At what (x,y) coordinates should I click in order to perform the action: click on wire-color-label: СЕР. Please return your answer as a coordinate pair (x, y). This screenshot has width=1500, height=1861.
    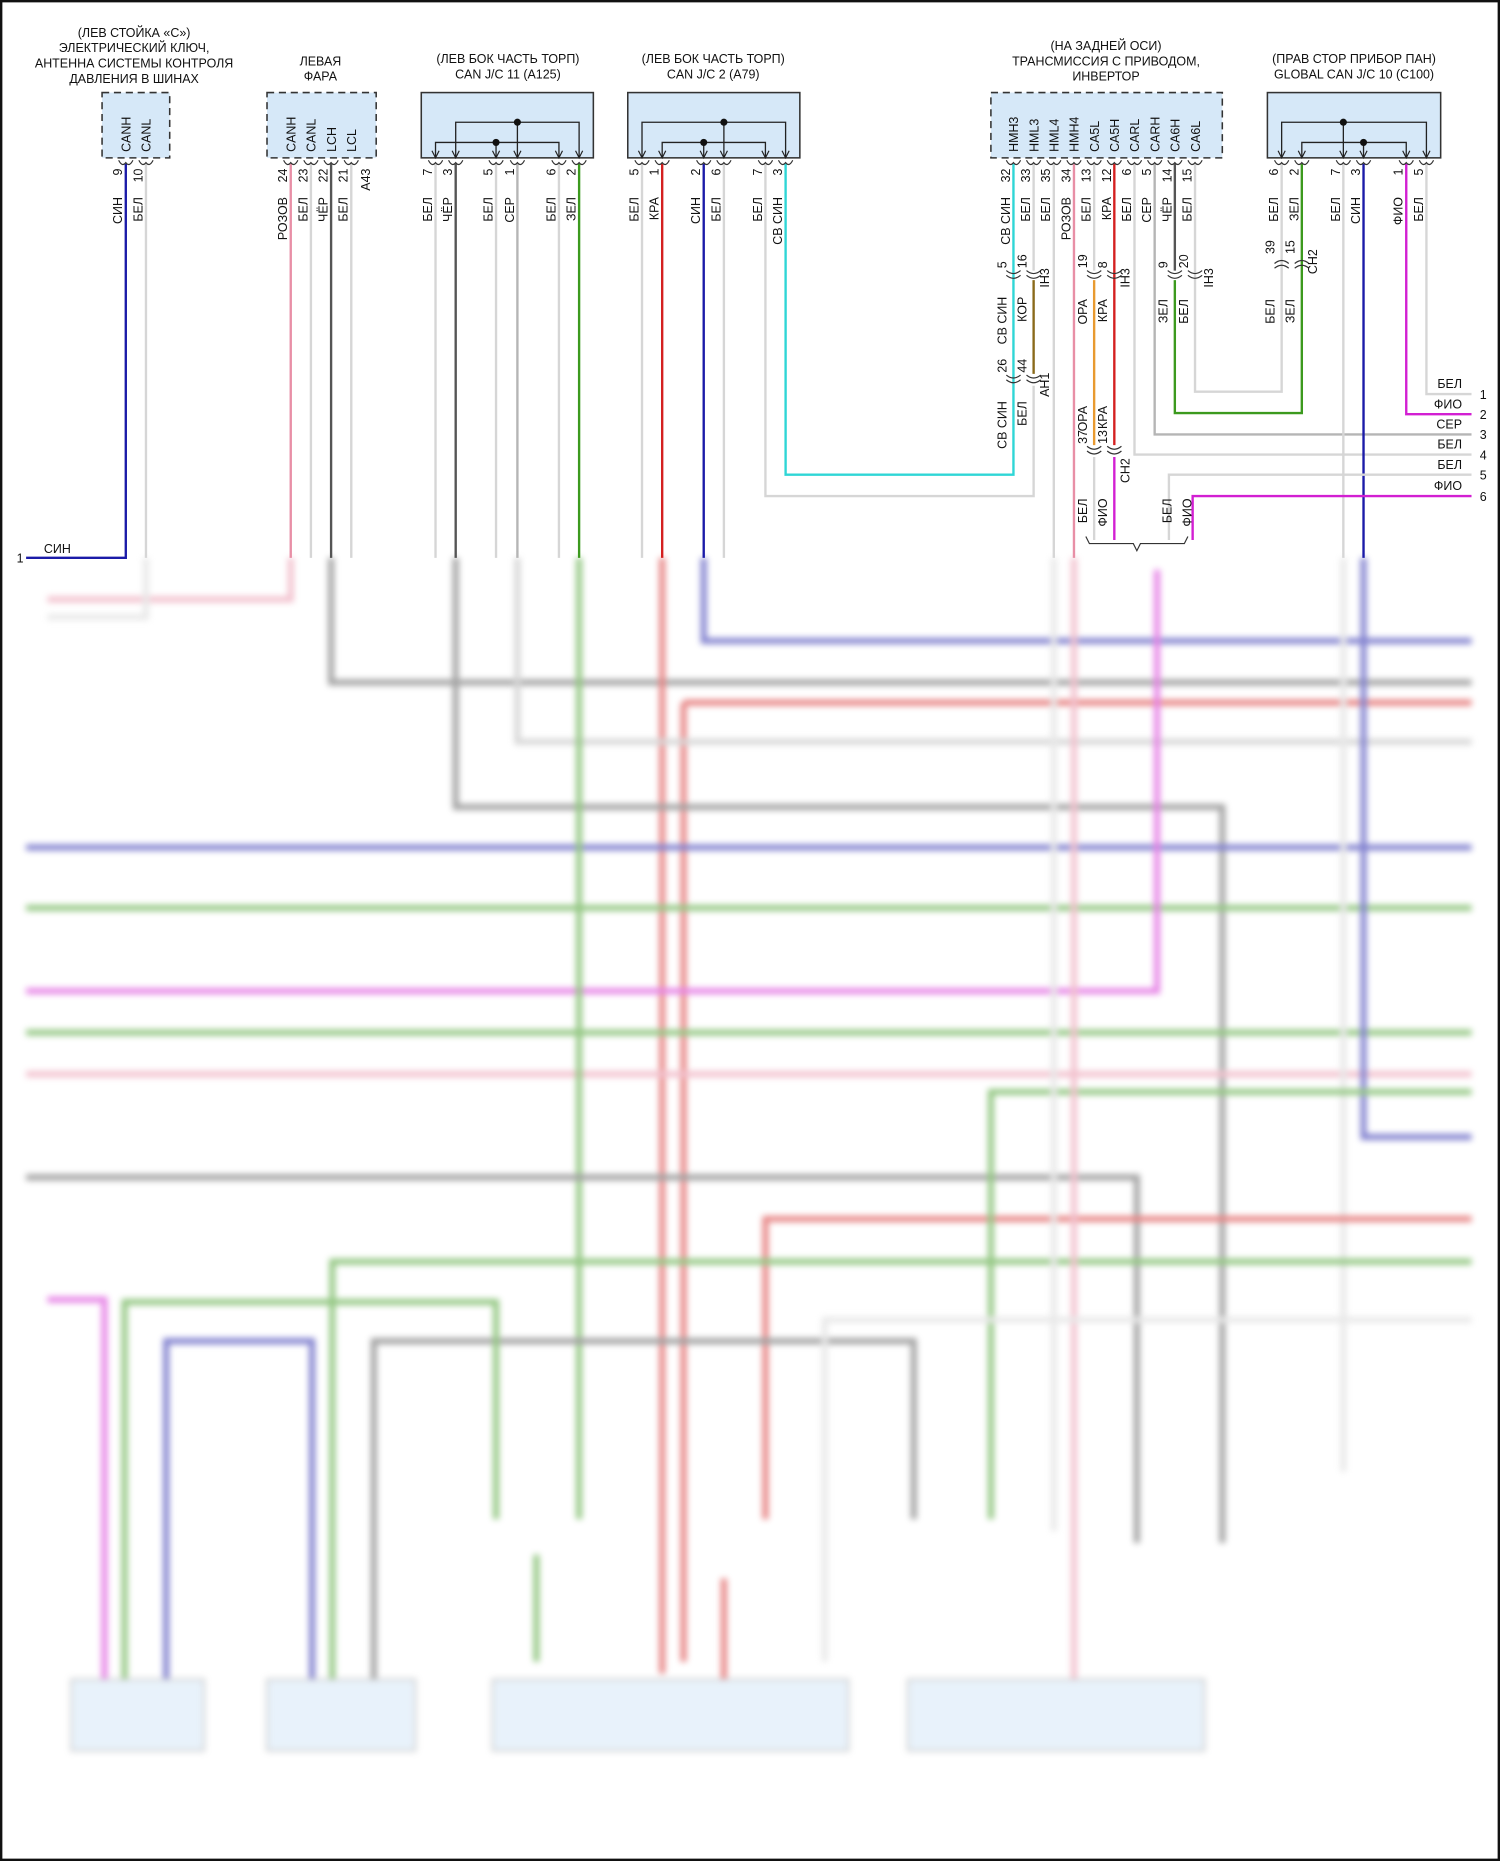
    Looking at the image, I should click on (1147, 210).